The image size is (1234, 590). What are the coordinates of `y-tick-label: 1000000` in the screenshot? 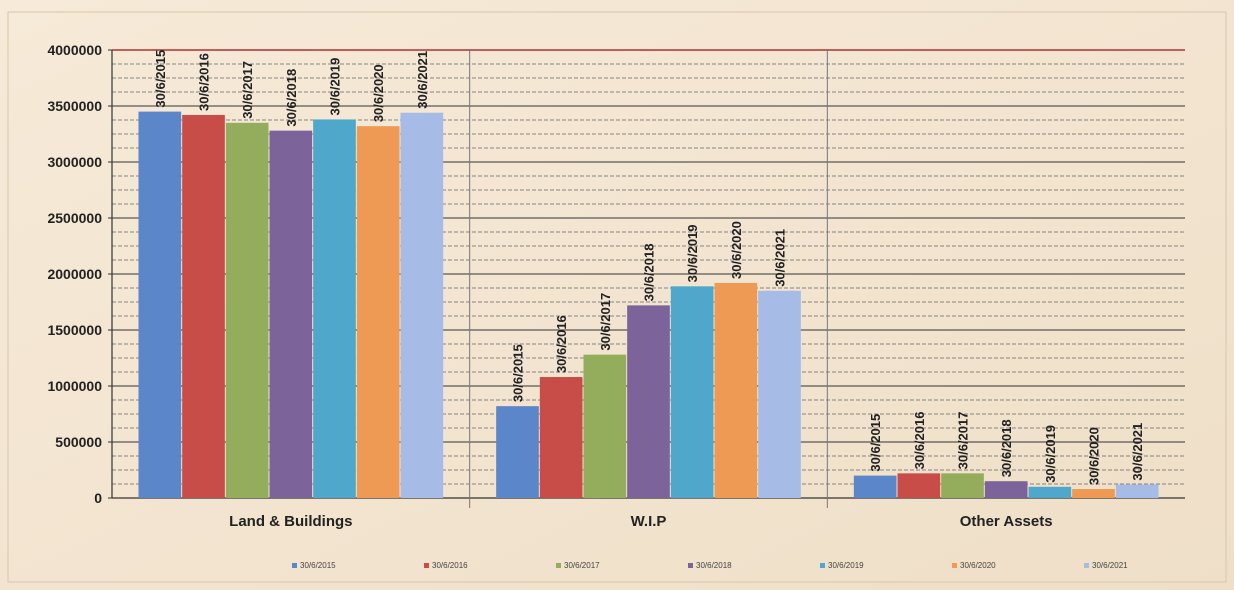 It's located at (74, 386).